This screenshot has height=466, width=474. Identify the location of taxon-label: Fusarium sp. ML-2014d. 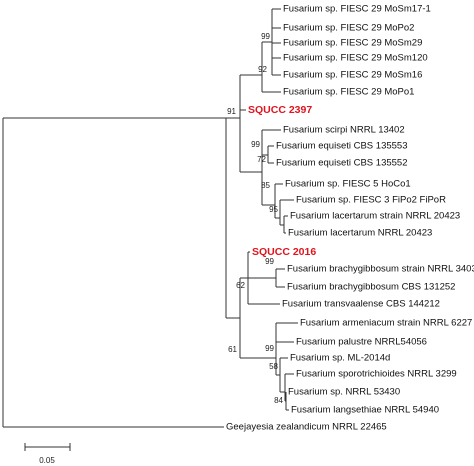
(340, 358).